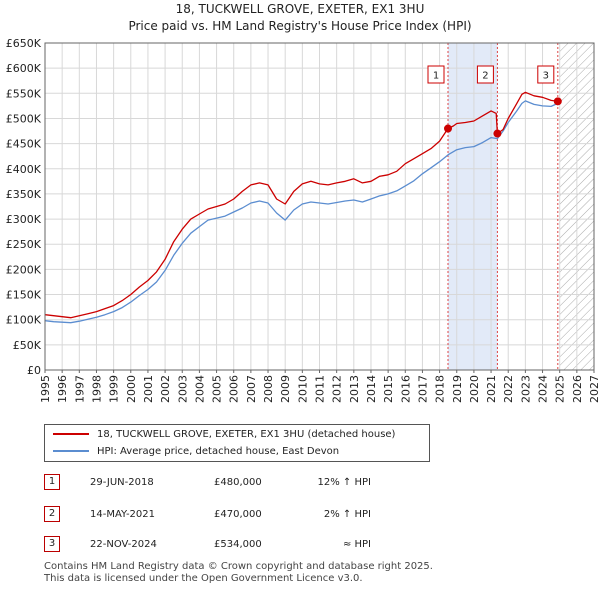 The height and width of the screenshot is (590, 600). I want to click on y-tick-label: £400K, so click(24, 169).